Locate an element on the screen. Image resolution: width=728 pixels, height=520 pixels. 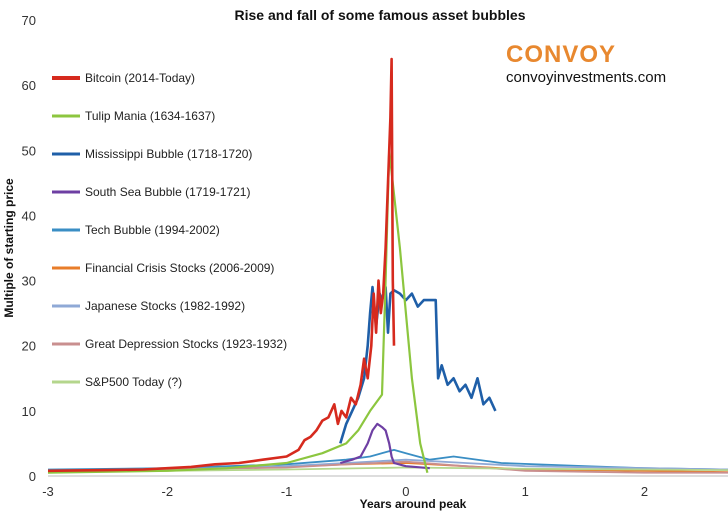
legend-label: Tulip Mania (1634-1637) is located at coordinates (150, 116).